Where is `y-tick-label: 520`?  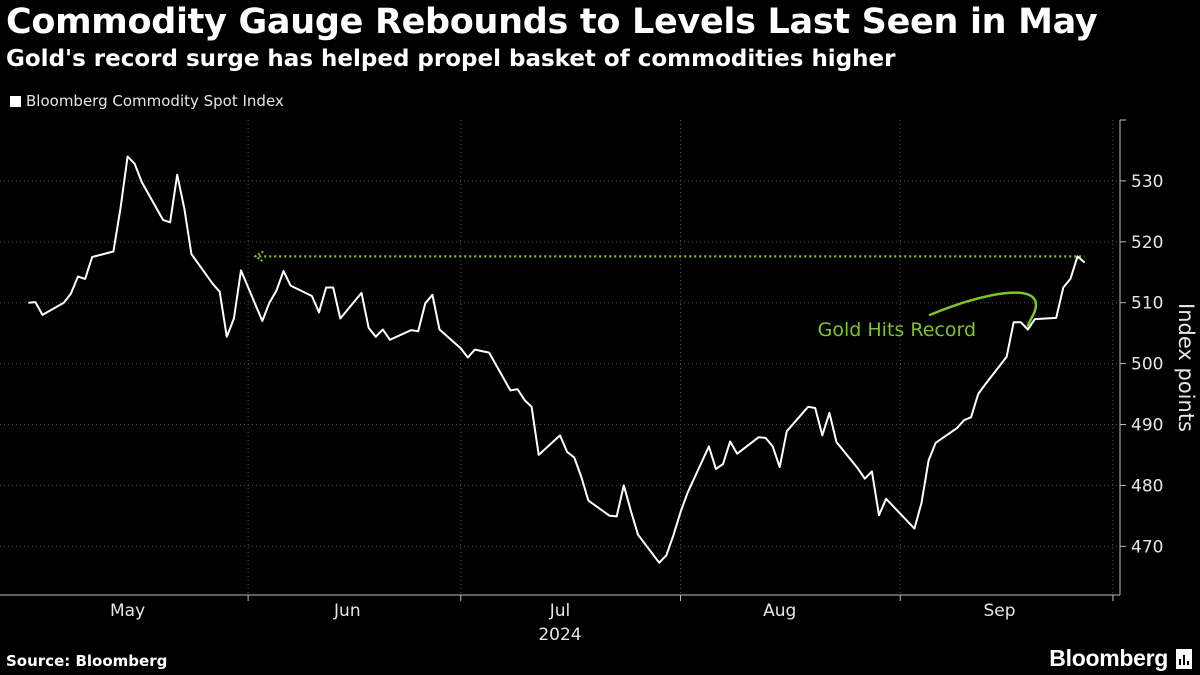 y-tick-label: 520 is located at coordinates (1147, 243).